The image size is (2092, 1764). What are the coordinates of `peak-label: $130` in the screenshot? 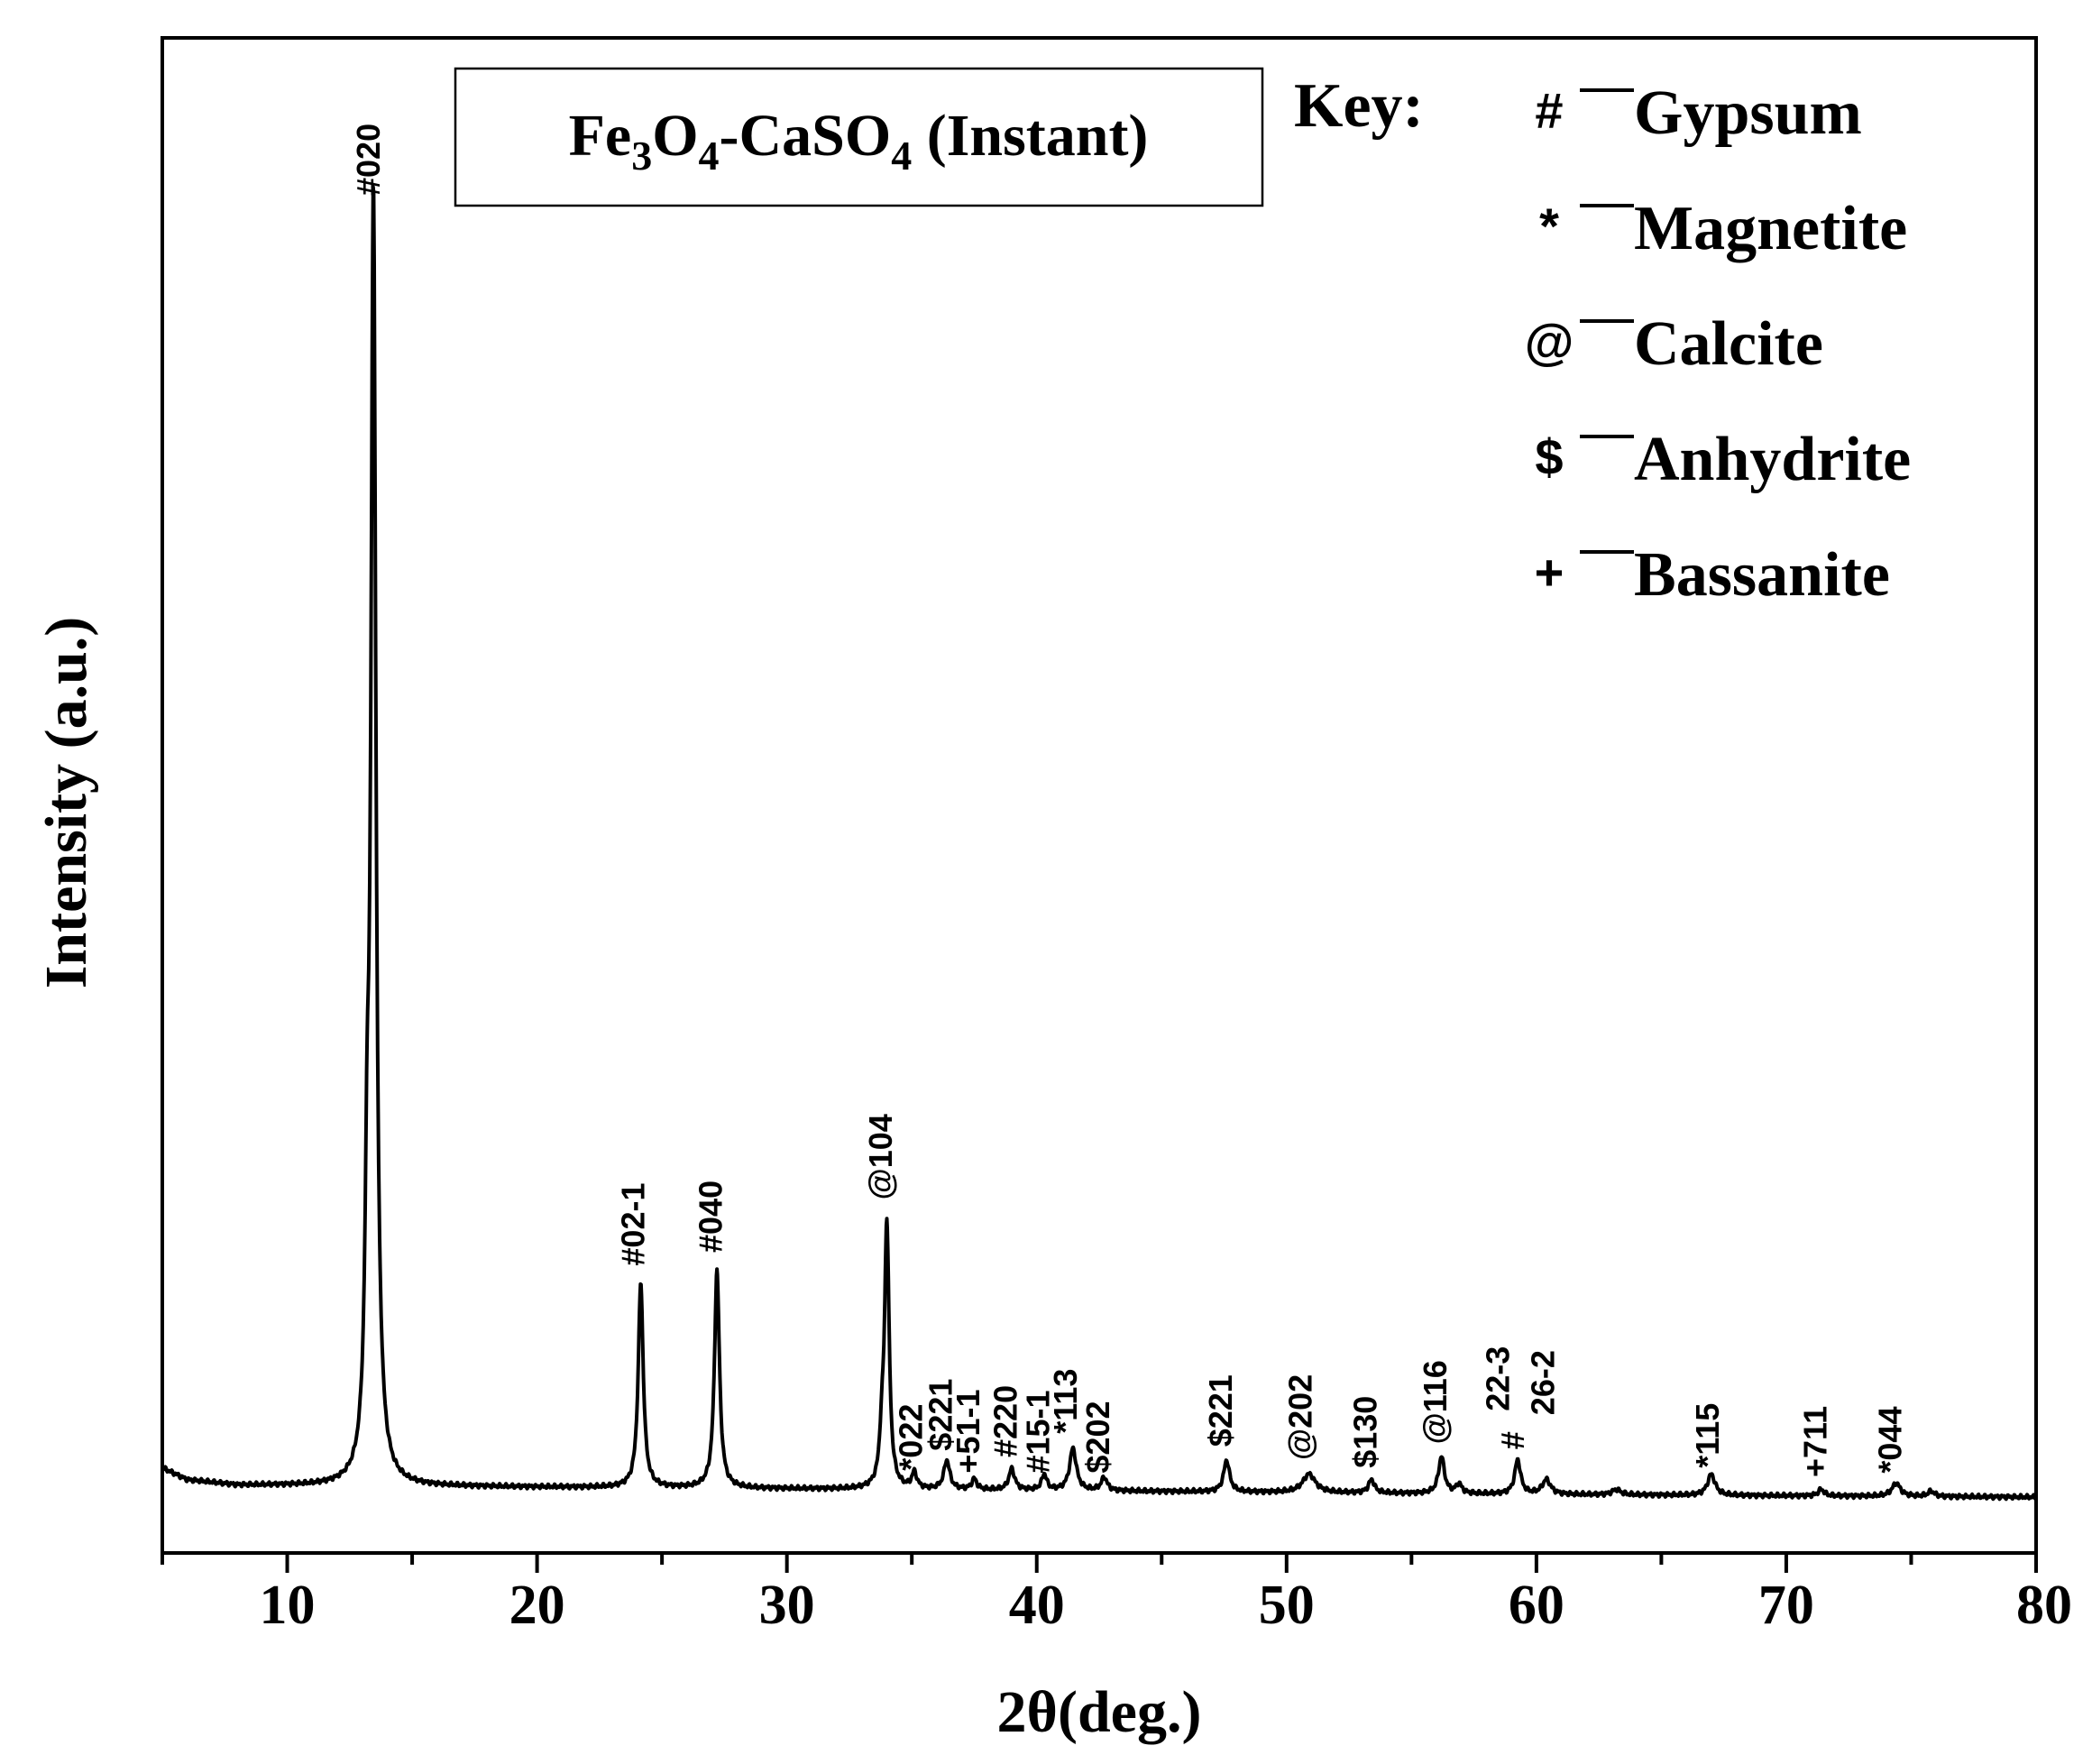 It's located at (1365, 1432).